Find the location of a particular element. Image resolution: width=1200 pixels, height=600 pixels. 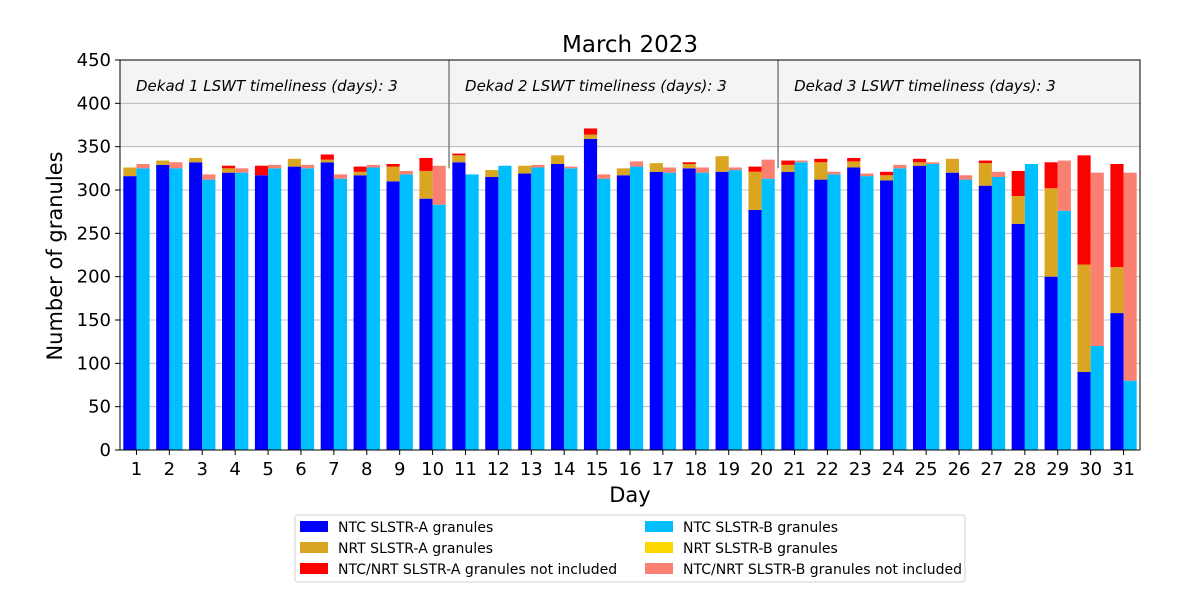

x-tick-label-26: 27 is located at coordinates (991, 469).